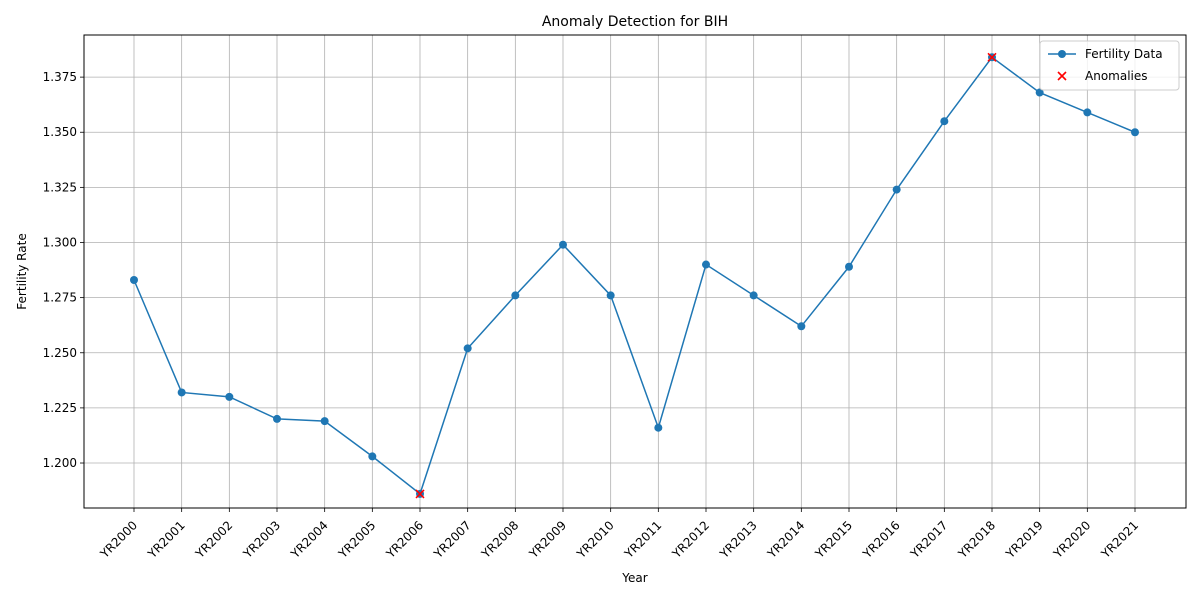 The height and width of the screenshot is (600, 1200). I want to click on legend-label-anomalies: Anomalies, so click(1116, 76).